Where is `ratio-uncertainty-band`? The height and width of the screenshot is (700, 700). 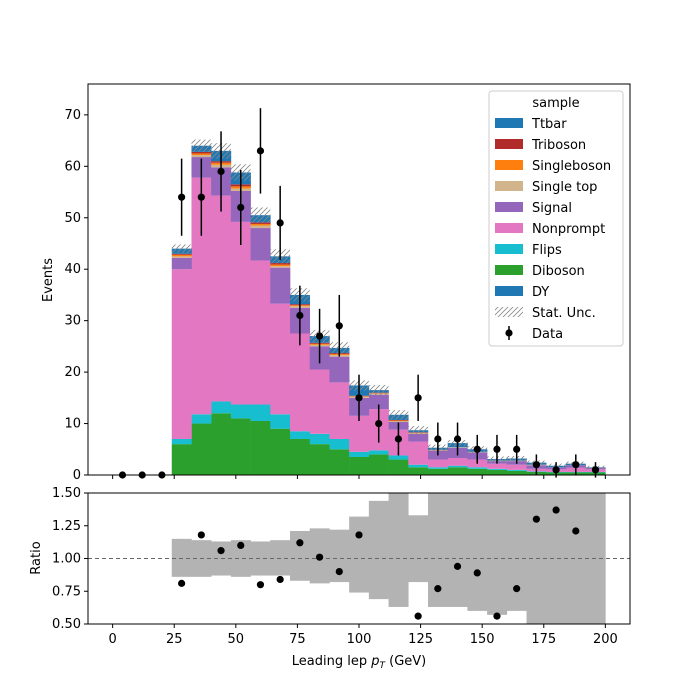
ratio-uncertainty-band is located at coordinates (388, 558).